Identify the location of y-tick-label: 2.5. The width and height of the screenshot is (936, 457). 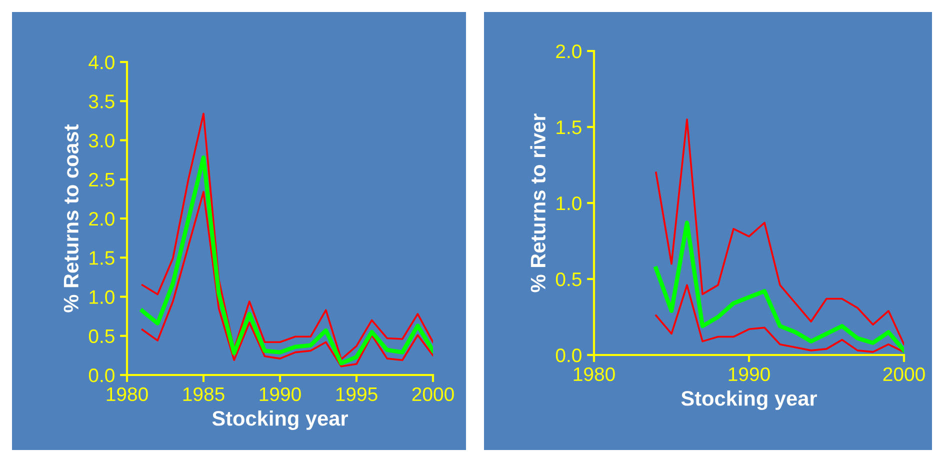
(101, 179).